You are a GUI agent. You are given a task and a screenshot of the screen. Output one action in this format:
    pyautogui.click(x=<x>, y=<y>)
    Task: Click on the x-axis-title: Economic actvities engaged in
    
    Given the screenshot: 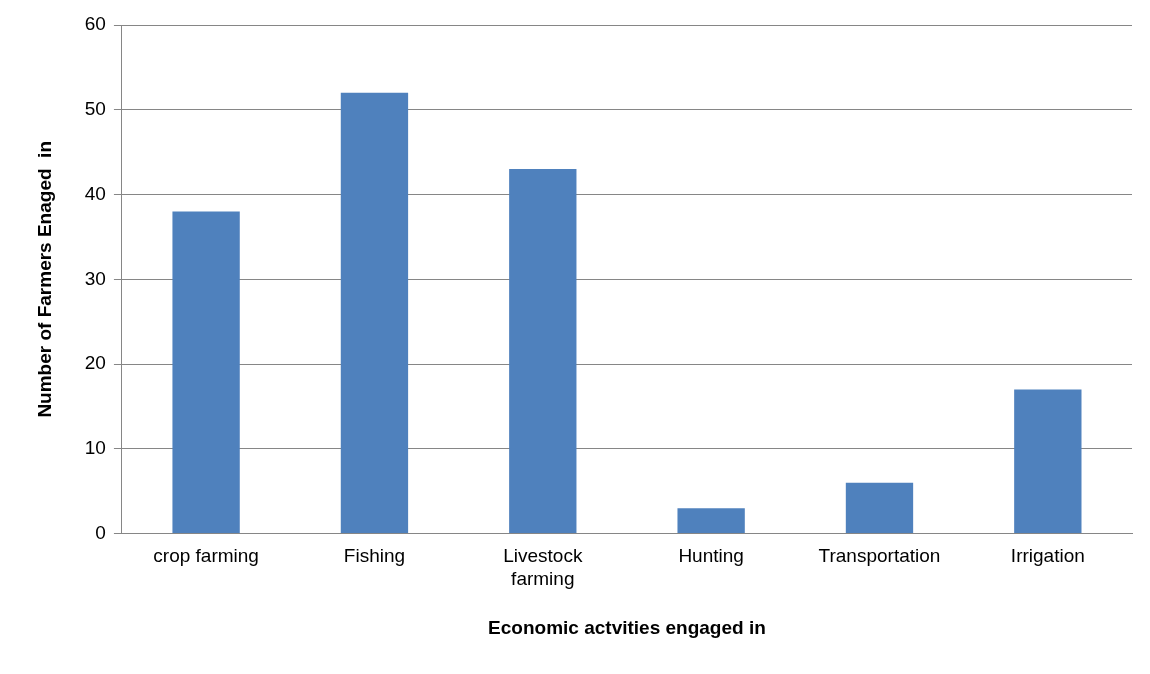 What is the action you would take?
    pyautogui.click(x=627, y=627)
    